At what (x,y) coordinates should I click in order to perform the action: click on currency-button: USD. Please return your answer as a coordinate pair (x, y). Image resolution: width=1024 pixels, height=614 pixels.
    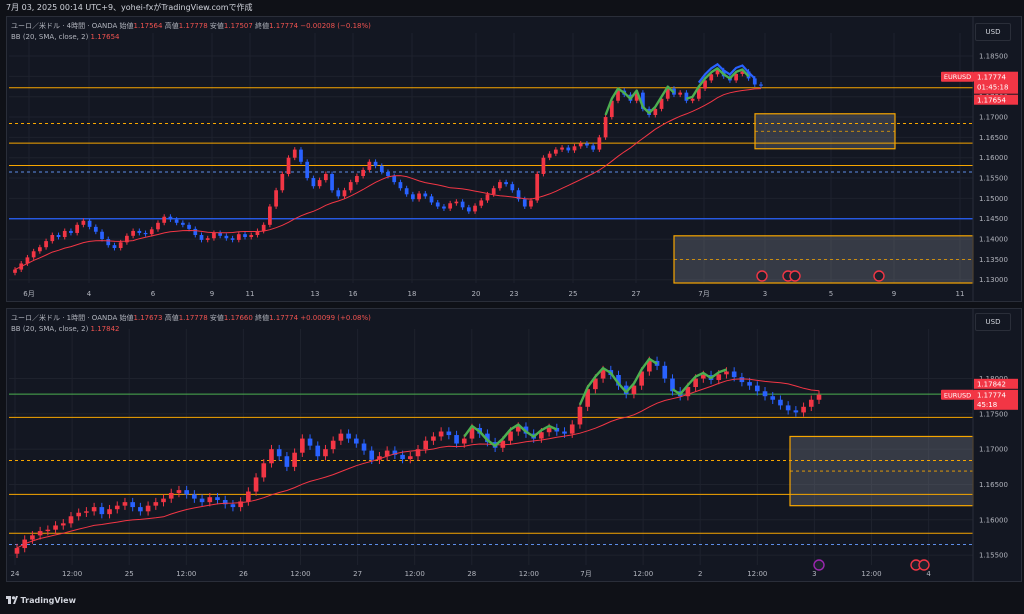
    Looking at the image, I should click on (993, 32).